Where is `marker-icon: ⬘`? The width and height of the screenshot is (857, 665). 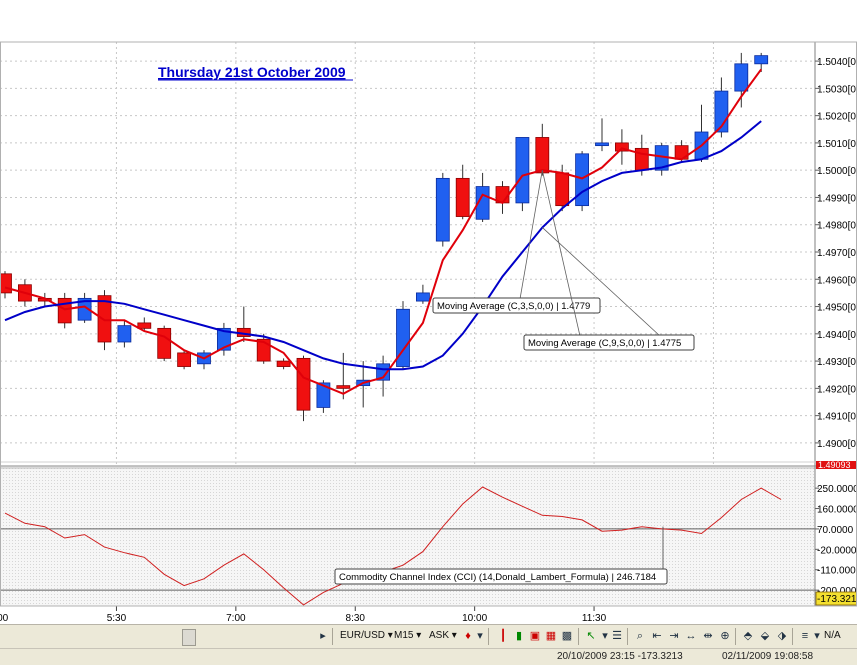
marker-icon: ⬘ is located at coordinates (748, 636).